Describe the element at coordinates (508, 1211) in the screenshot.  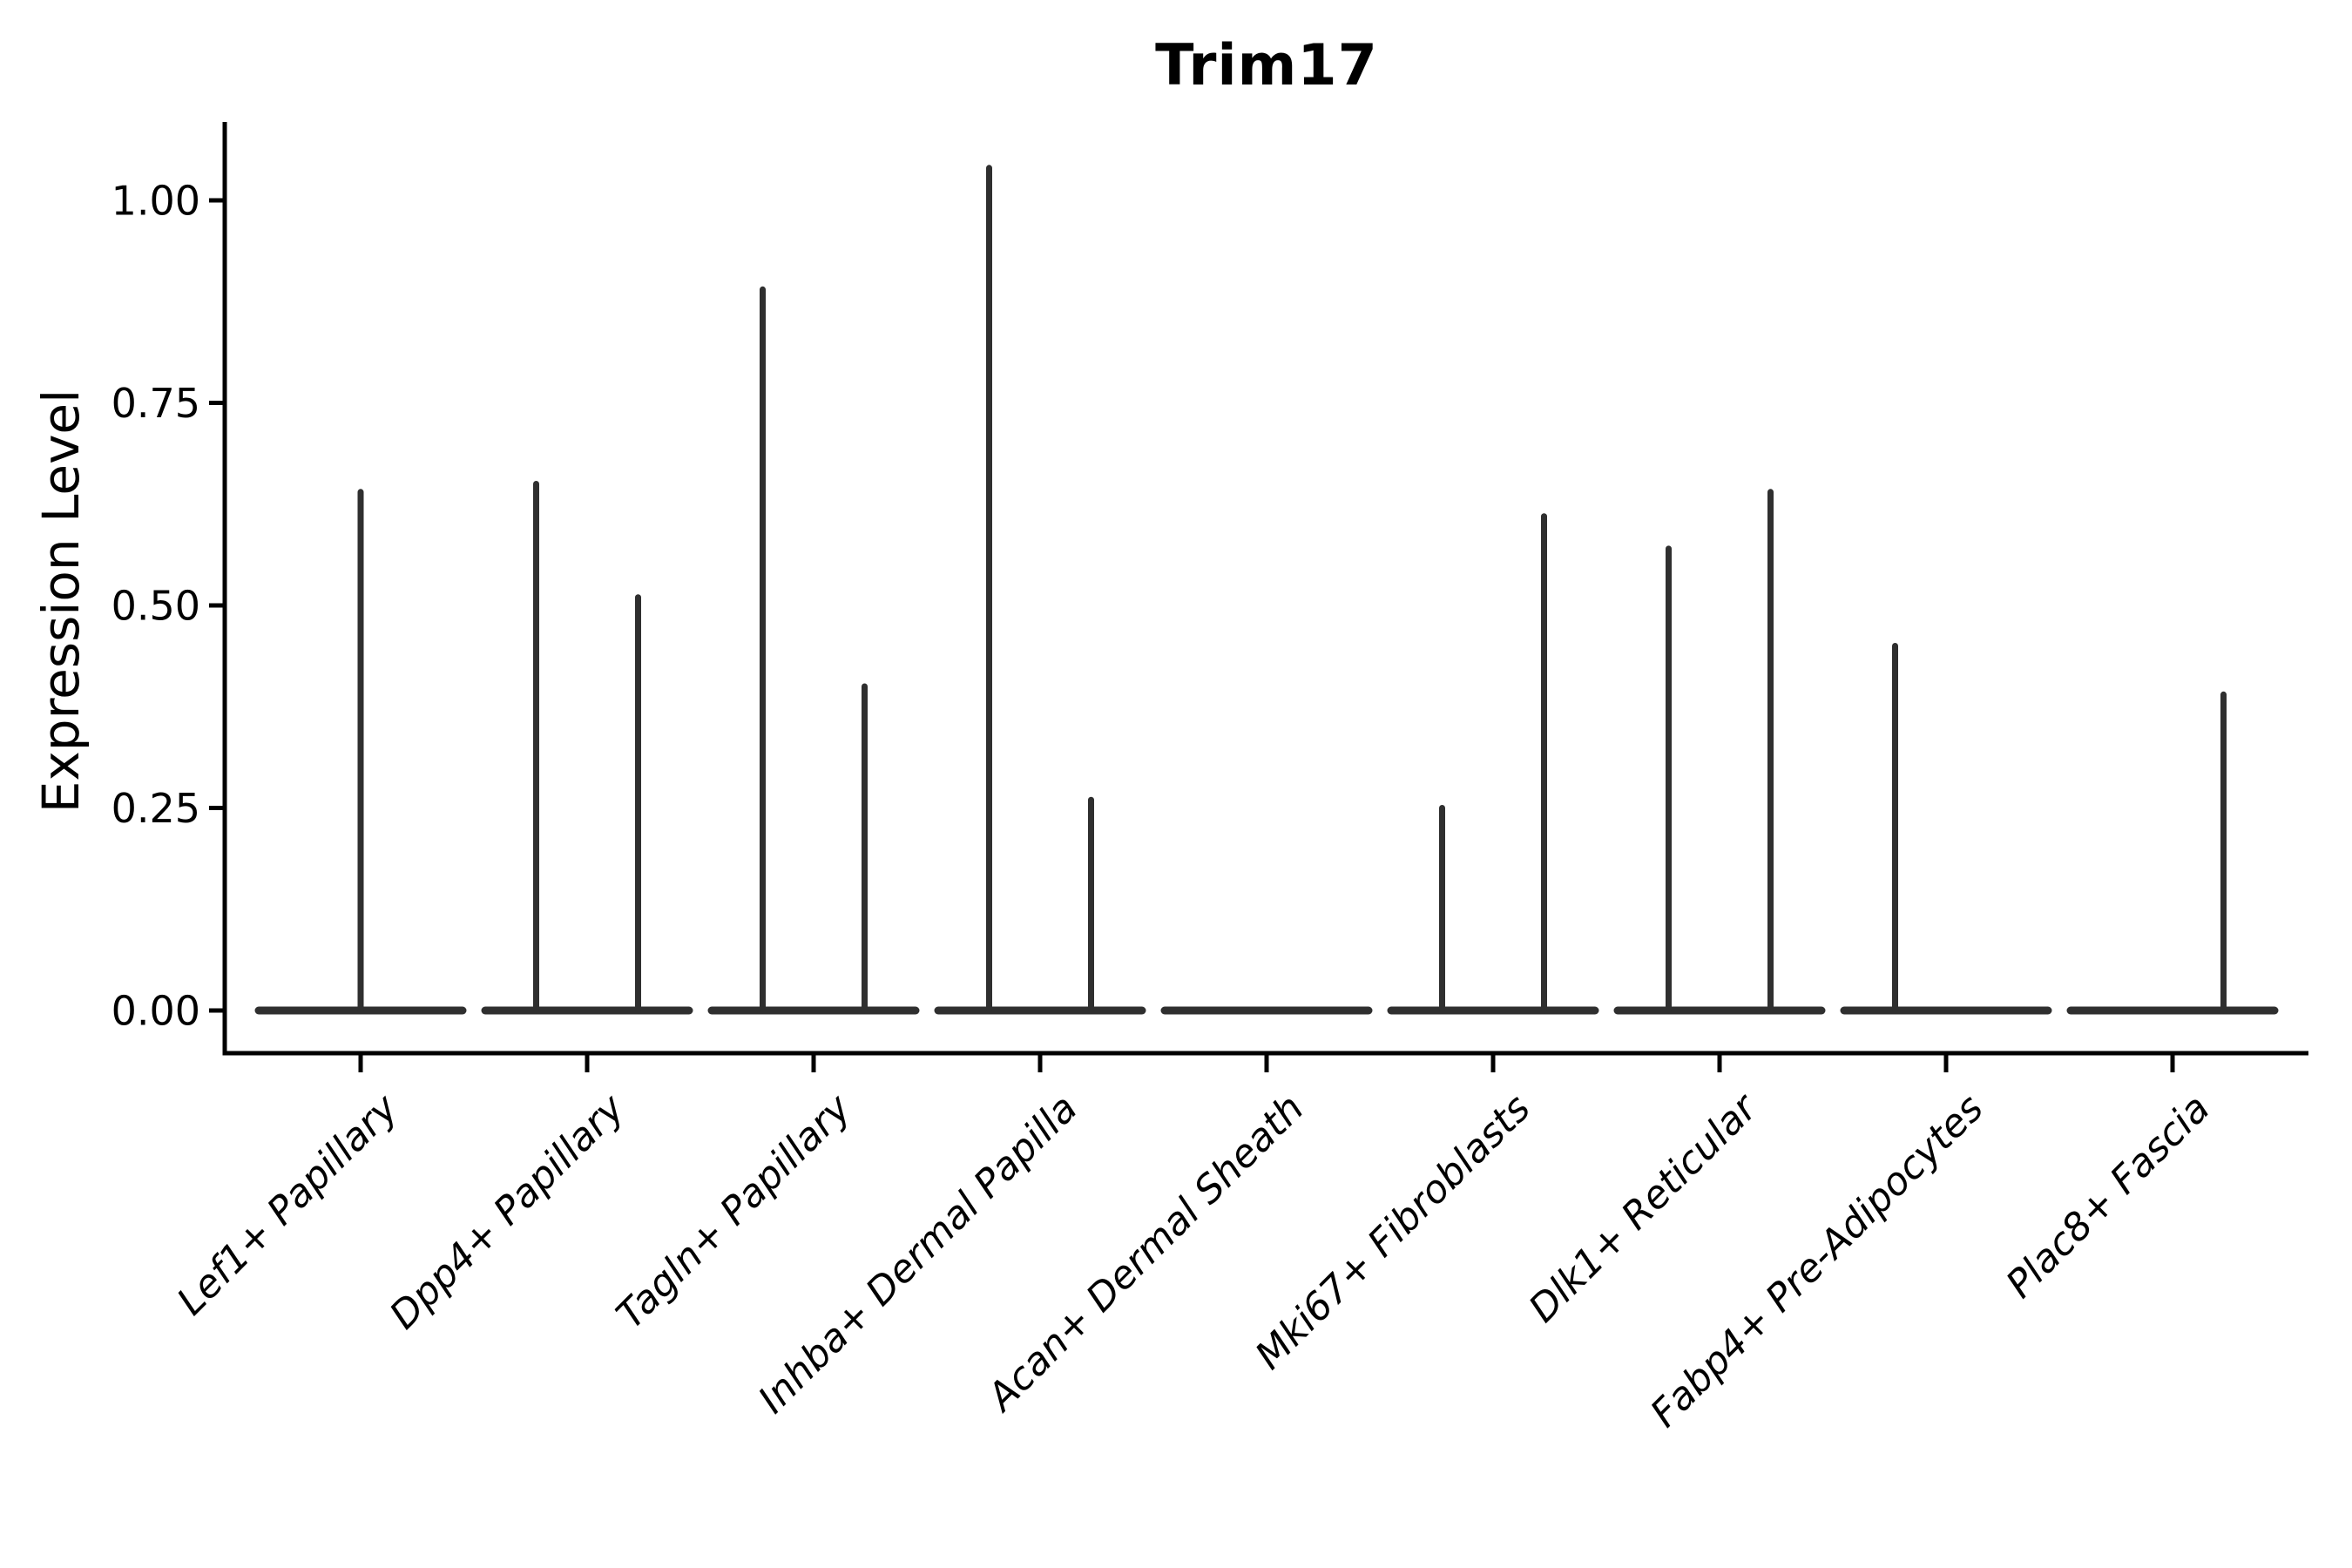
I see `x-tick-label: Dpp4+ Papillary` at that location.